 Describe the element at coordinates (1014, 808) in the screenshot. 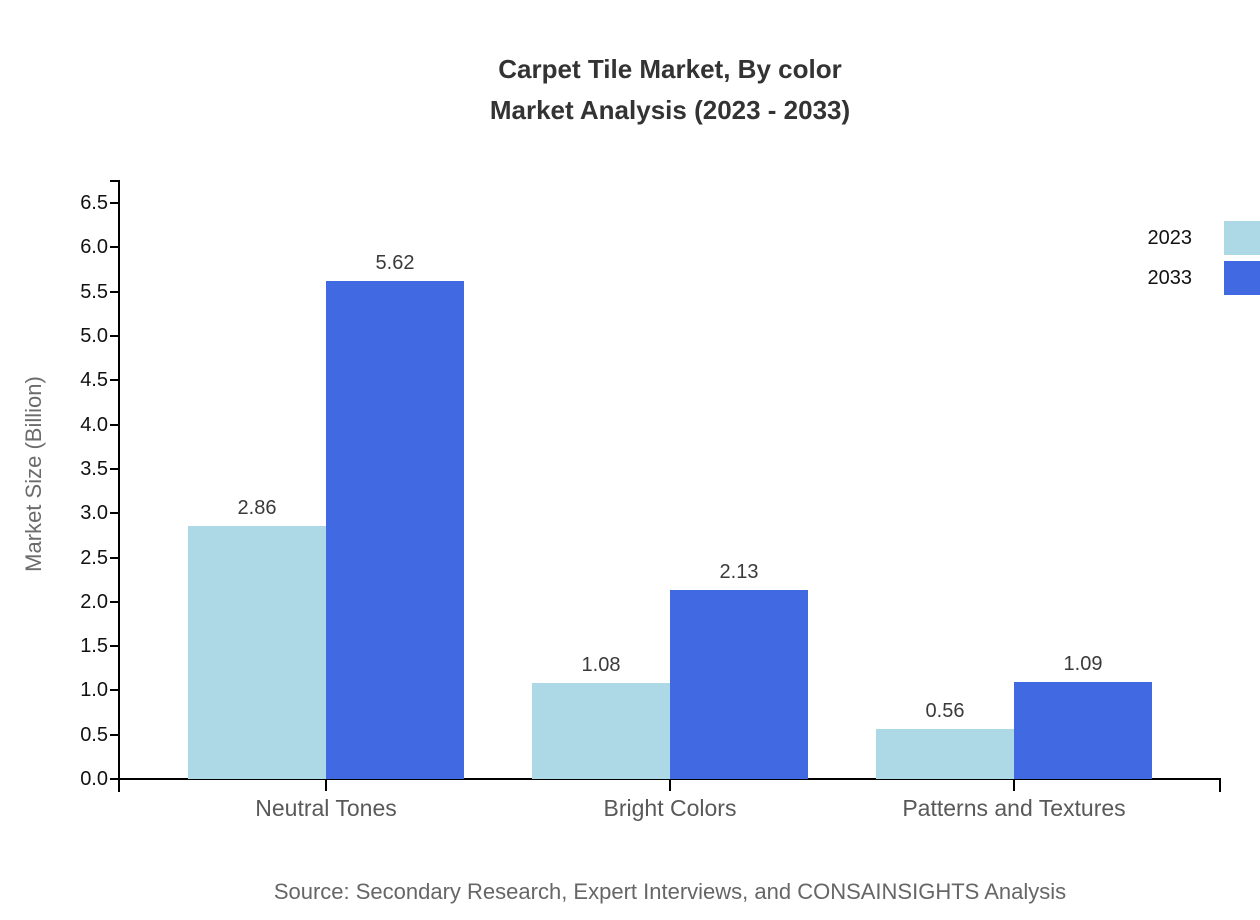

I see `category-label-patterns-and-textures: Patterns and Textures` at that location.